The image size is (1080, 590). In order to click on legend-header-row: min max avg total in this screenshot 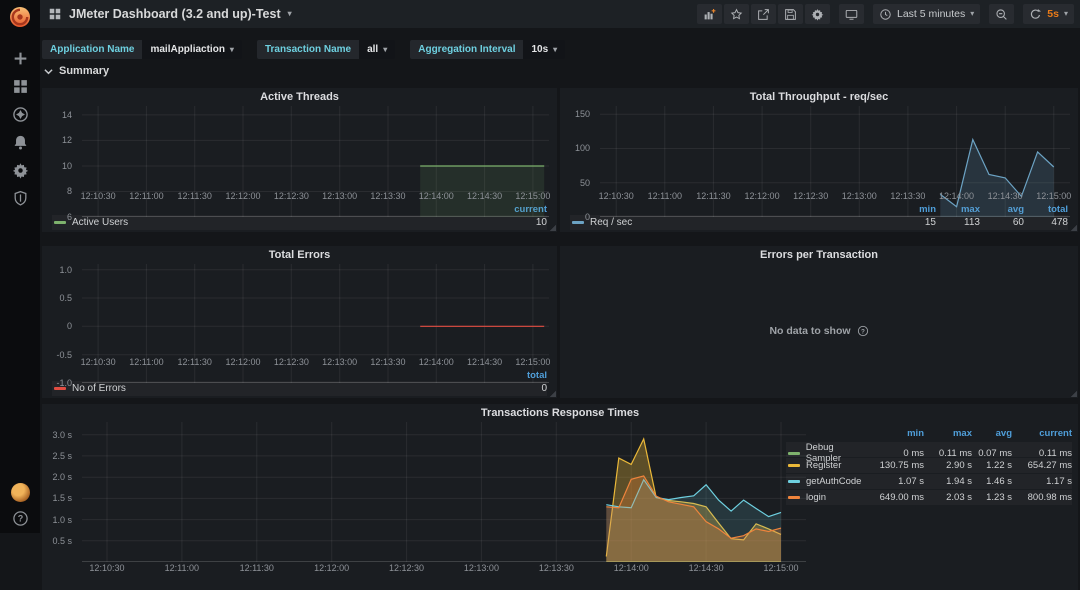, I will do `click(819, 209)`.